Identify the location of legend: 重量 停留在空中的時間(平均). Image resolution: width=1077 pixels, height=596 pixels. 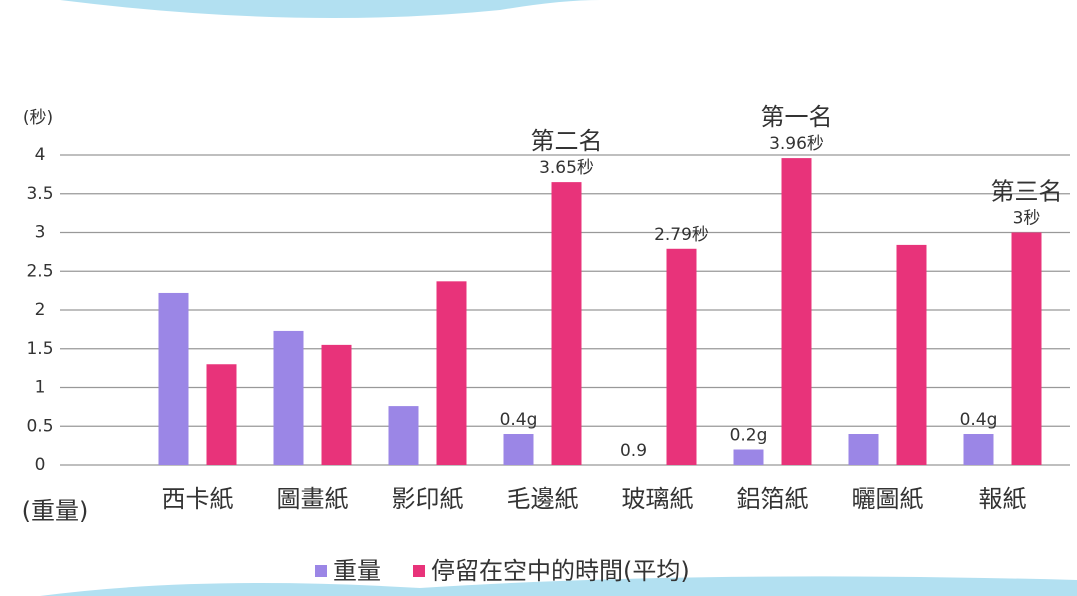
(502, 571).